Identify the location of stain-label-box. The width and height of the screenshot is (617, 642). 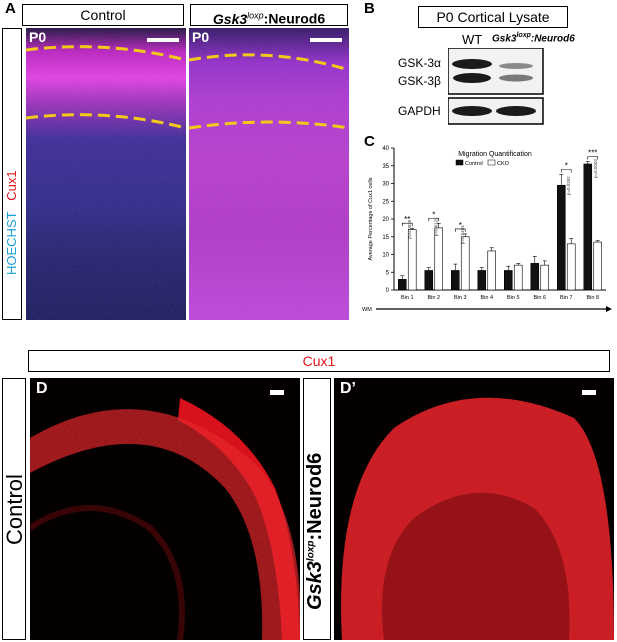
(12, 174).